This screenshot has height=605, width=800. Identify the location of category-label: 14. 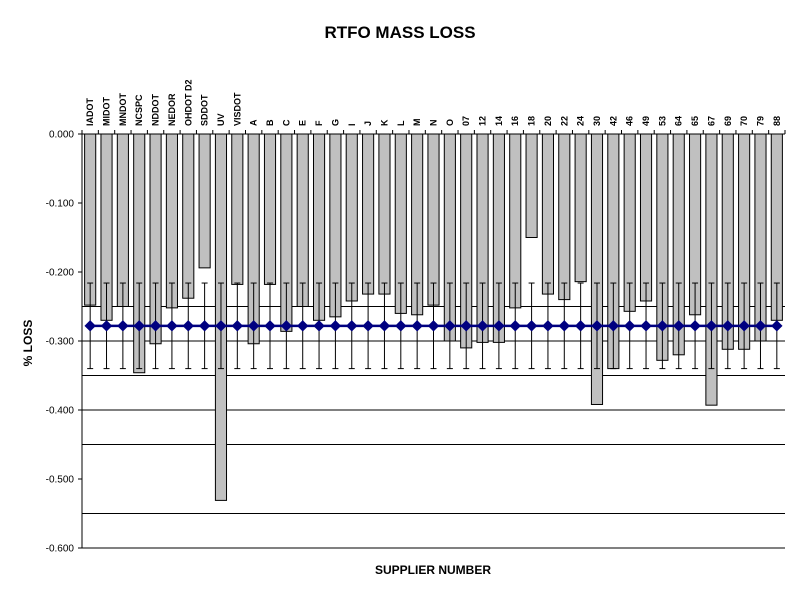
(499, 121).